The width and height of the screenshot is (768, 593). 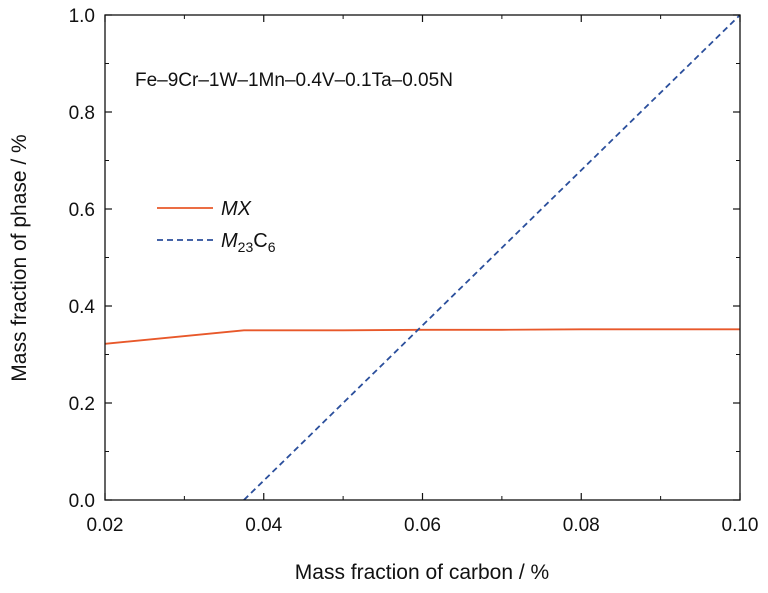 I want to click on y-tick-label: 1.0, so click(x=82, y=16).